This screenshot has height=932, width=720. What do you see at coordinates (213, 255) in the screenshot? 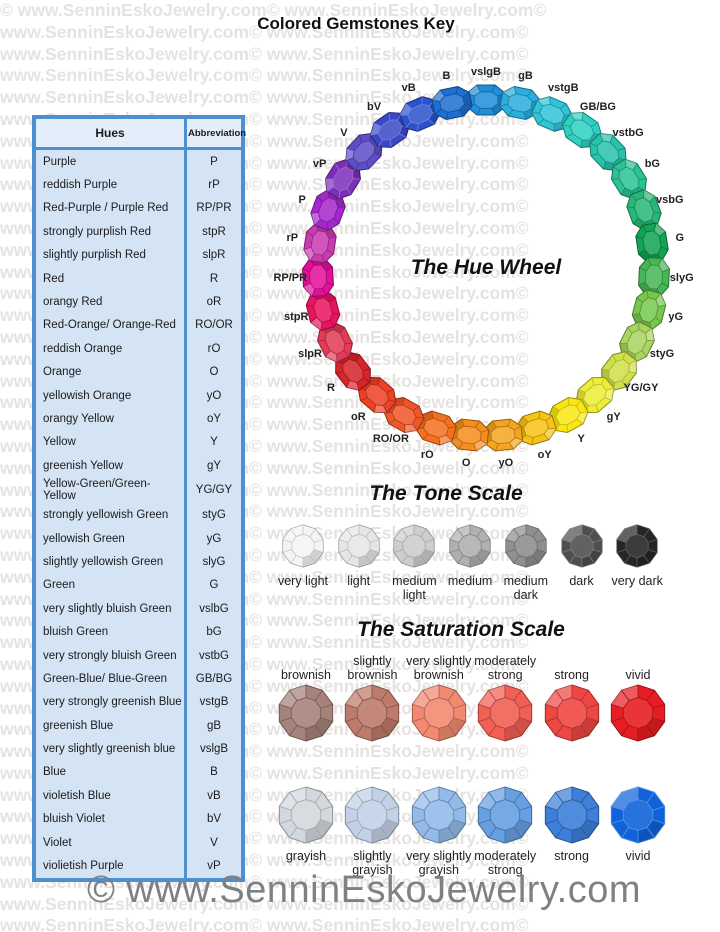
I see `hue-abbreviation-cell: slpR` at bounding box center [213, 255].